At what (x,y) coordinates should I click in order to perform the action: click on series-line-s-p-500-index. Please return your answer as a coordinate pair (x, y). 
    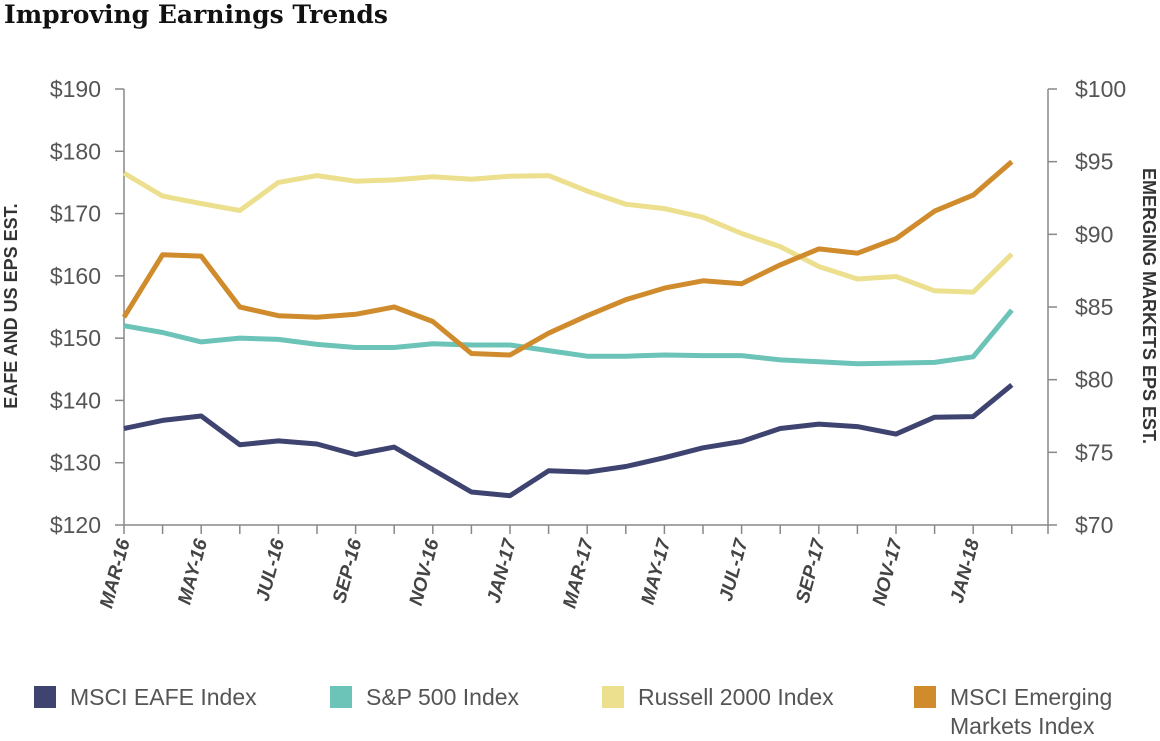
    Looking at the image, I should click on (568, 337).